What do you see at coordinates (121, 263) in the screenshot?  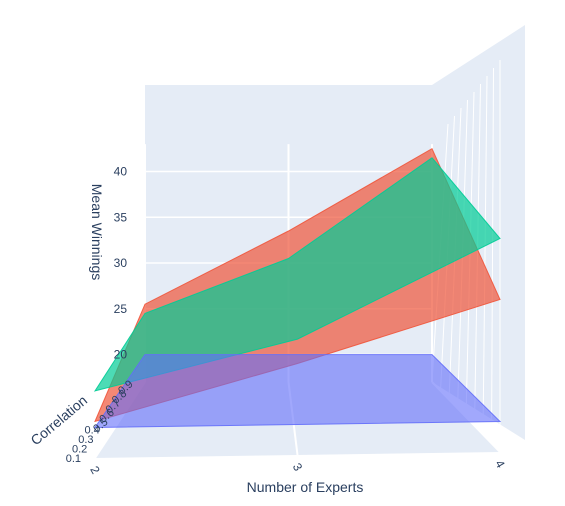 I see `z-tick-label: 30` at bounding box center [121, 263].